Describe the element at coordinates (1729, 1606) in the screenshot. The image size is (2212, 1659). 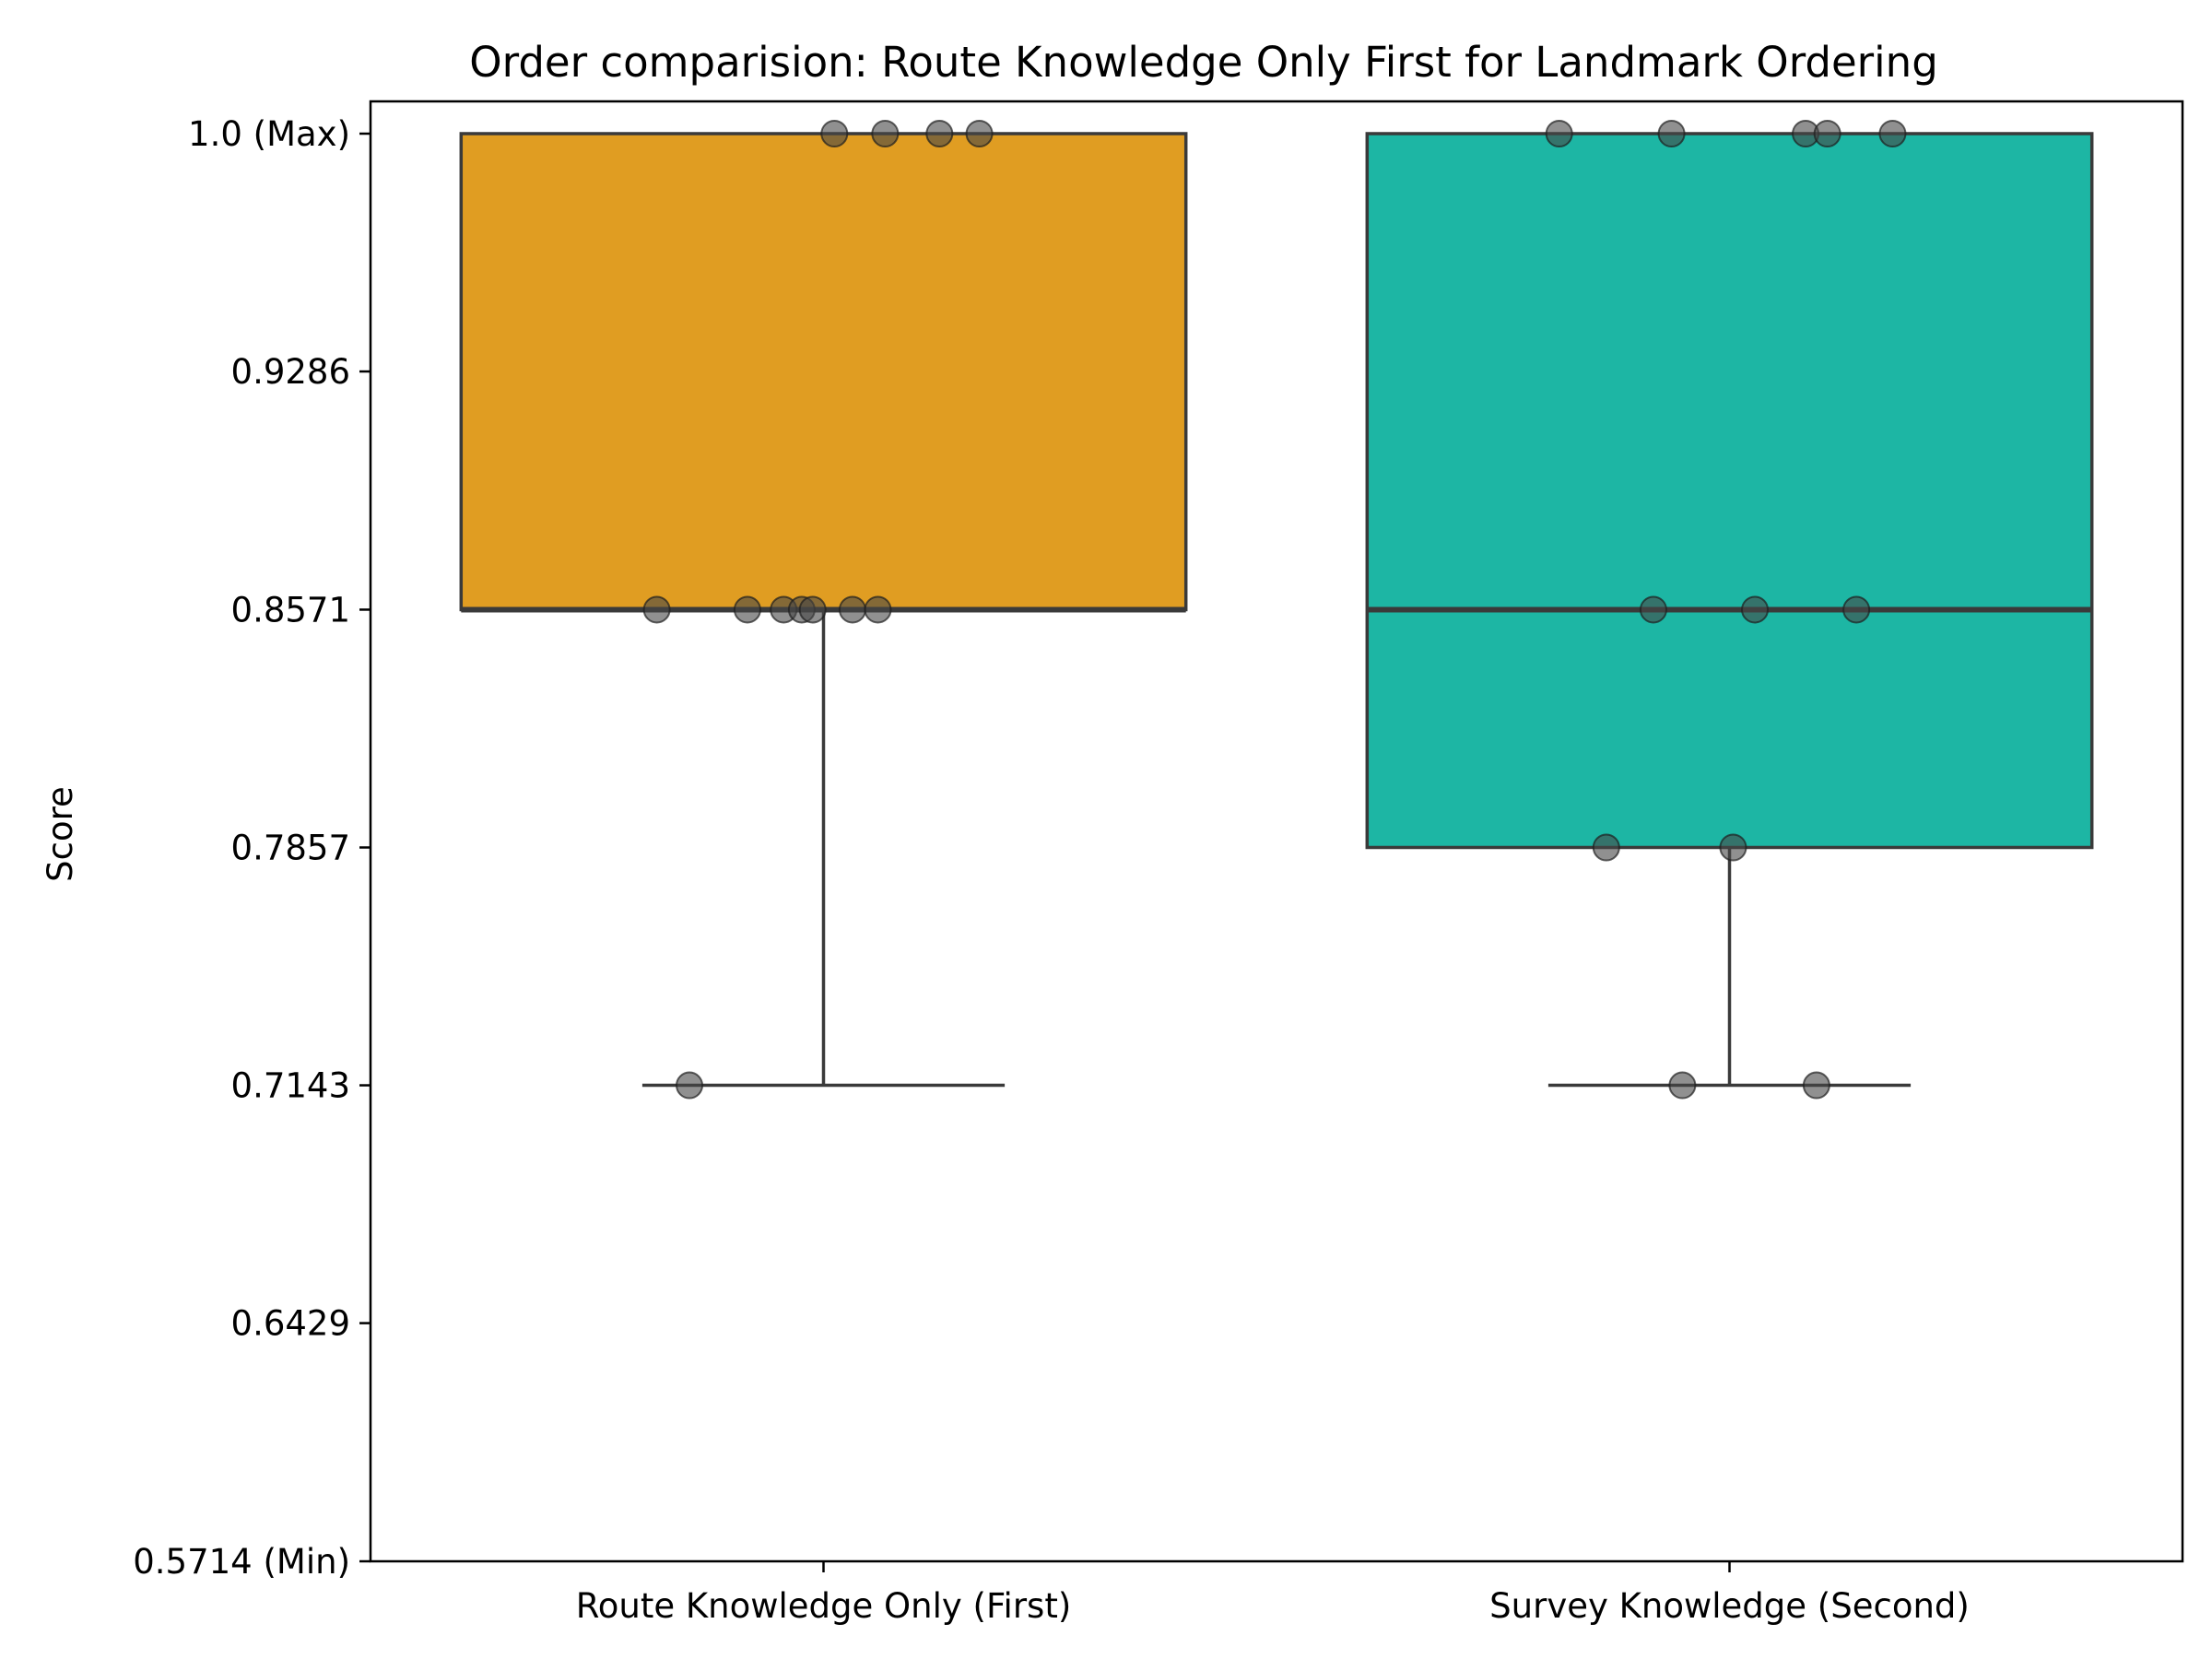
I see `x-tick-label: Survey Knowledge (Second)` at that location.